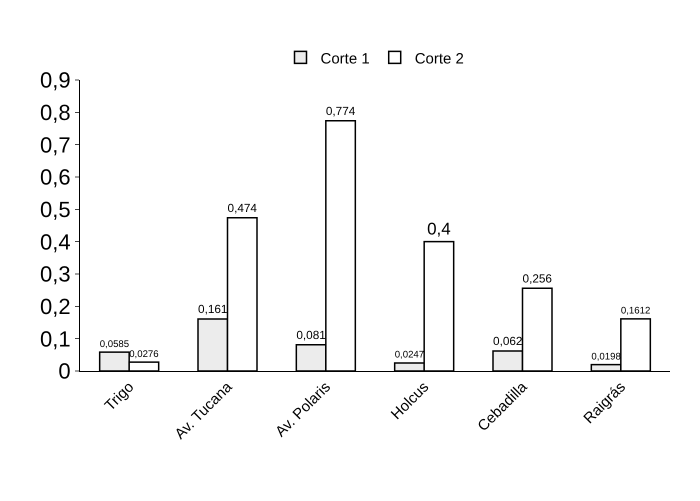  I want to click on y-tick-label: 0,7, so click(55, 145).